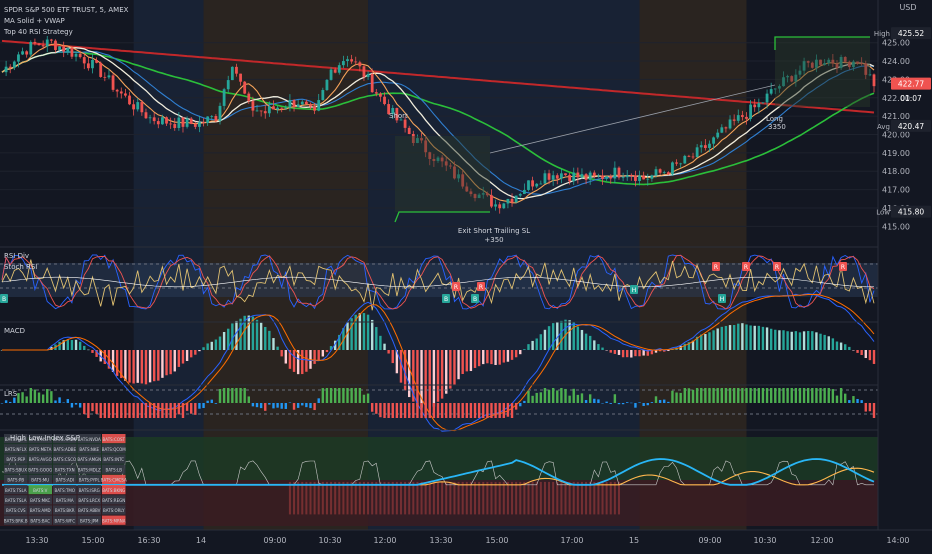  Describe the element at coordinates (66, 10) in the screenshot. I see `symbol-title: SPDR S&P 500 ETF TRUST, 5, AMEX` at that location.